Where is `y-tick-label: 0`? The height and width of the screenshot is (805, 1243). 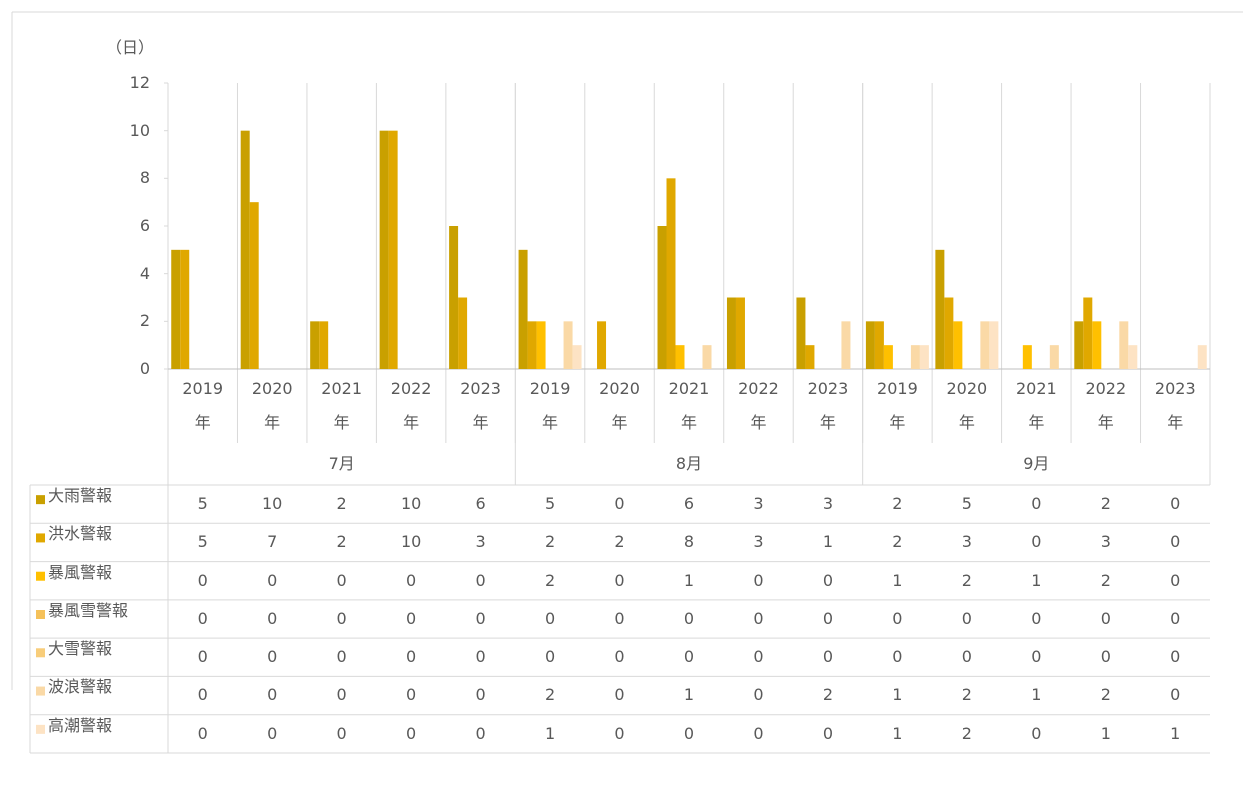 y-tick-label: 0 is located at coordinates (144, 368).